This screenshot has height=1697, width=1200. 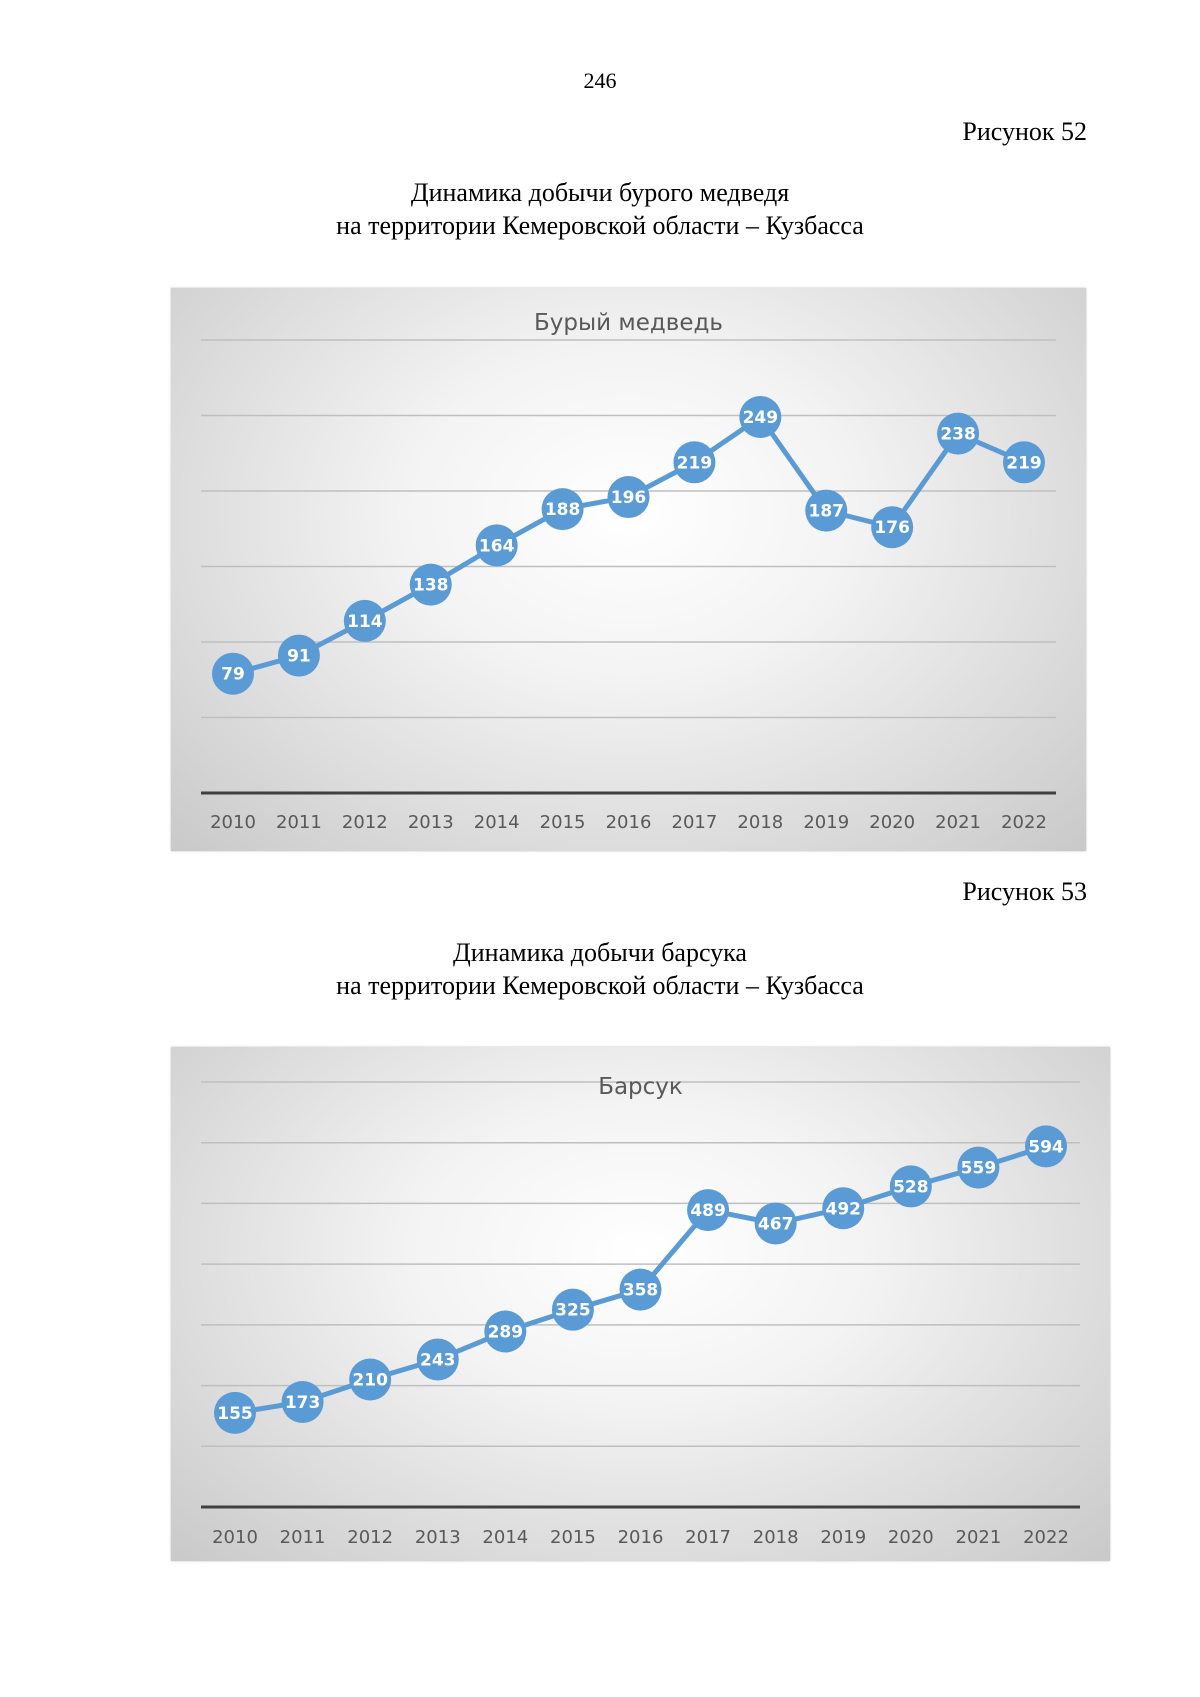 What do you see at coordinates (979, 1537) in the screenshot?
I see `badger-x-tick-label: 2021` at bounding box center [979, 1537].